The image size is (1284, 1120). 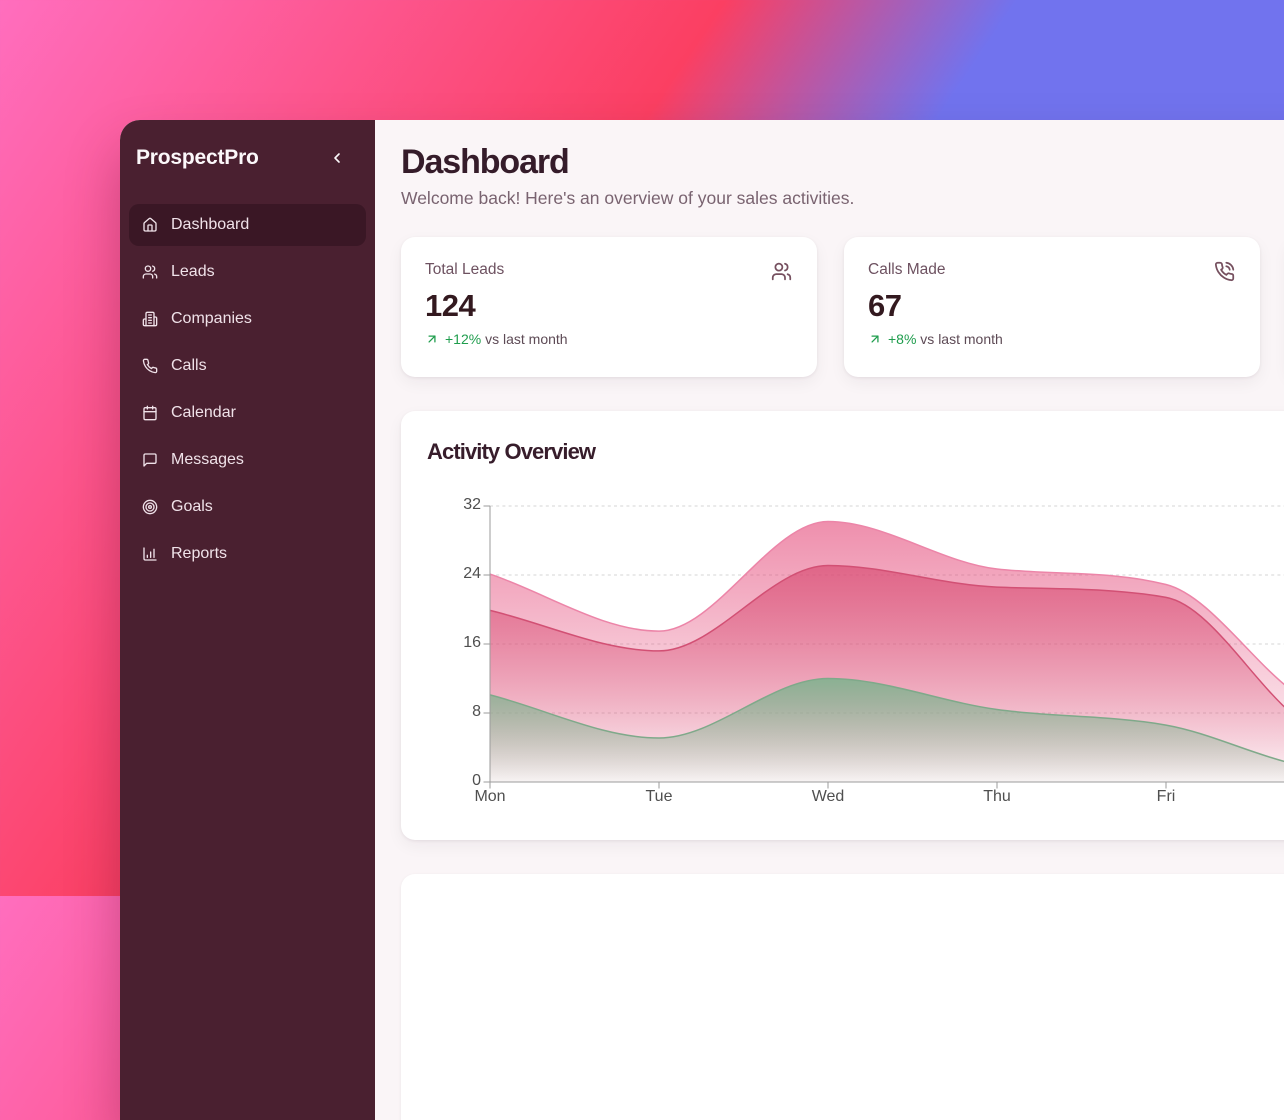 I want to click on svg-text: Wed, so click(x=828, y=796).